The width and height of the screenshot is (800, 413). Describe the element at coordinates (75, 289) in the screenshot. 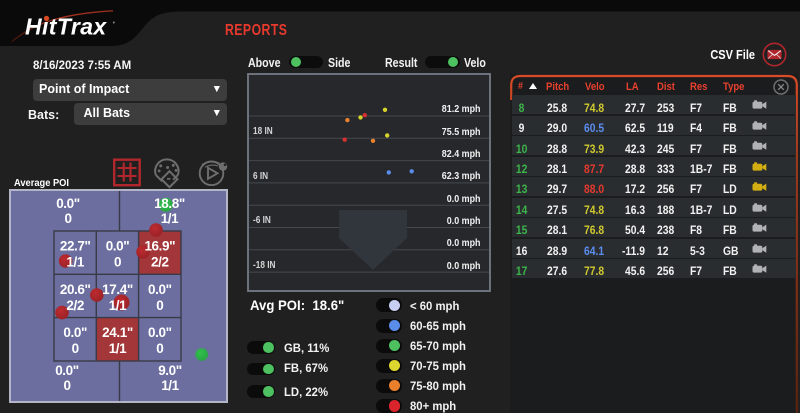

I see `svg-text: 20.6"` at that location.